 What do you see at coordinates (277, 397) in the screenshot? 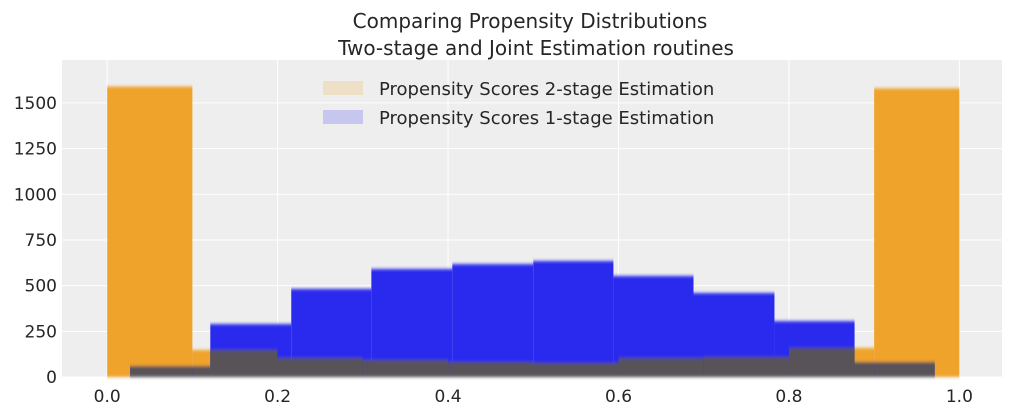
I see `x-tick-label: 0.2` at bounding box center [277, 397].